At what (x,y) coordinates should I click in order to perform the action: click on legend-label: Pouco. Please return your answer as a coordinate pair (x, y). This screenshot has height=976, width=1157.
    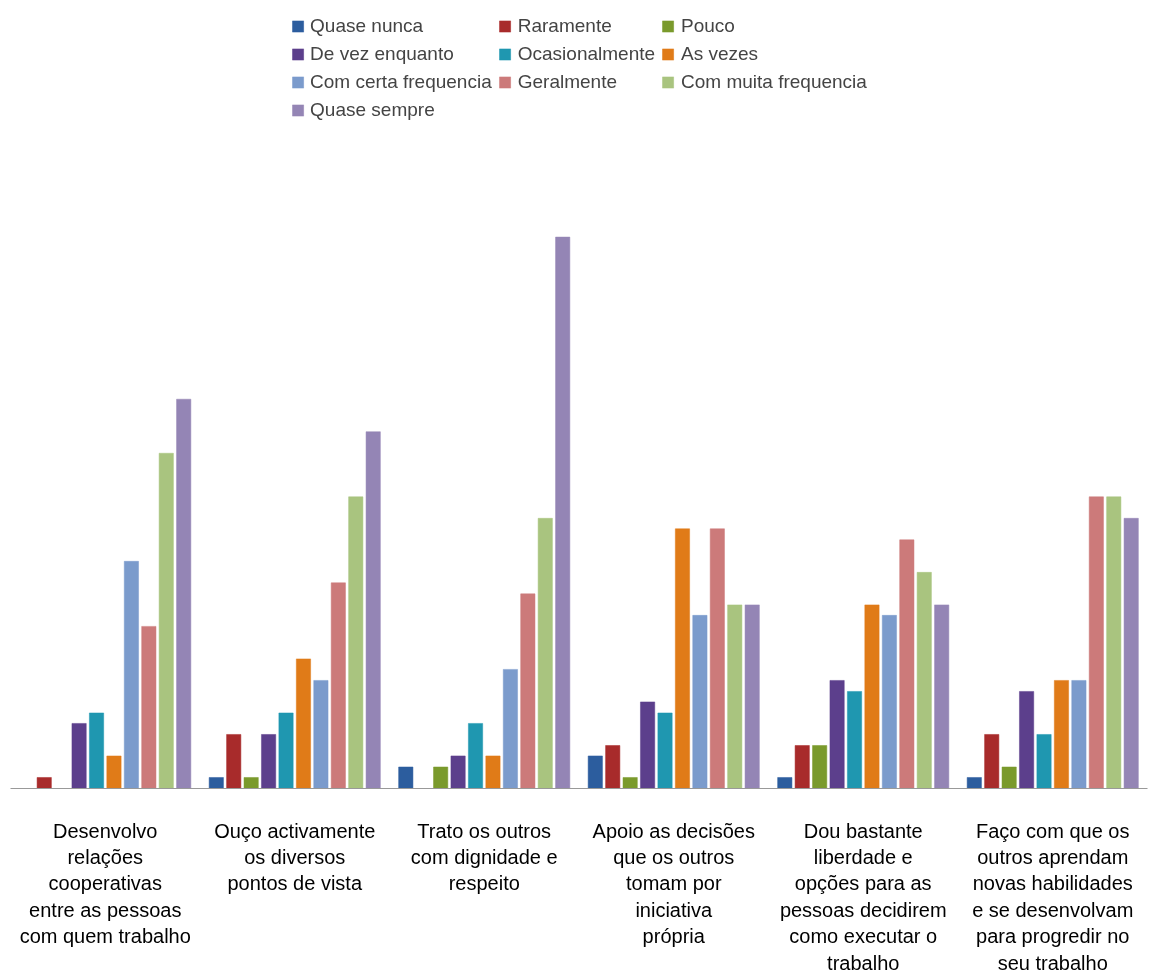
    Looking at the image, I should click on (708, 26).